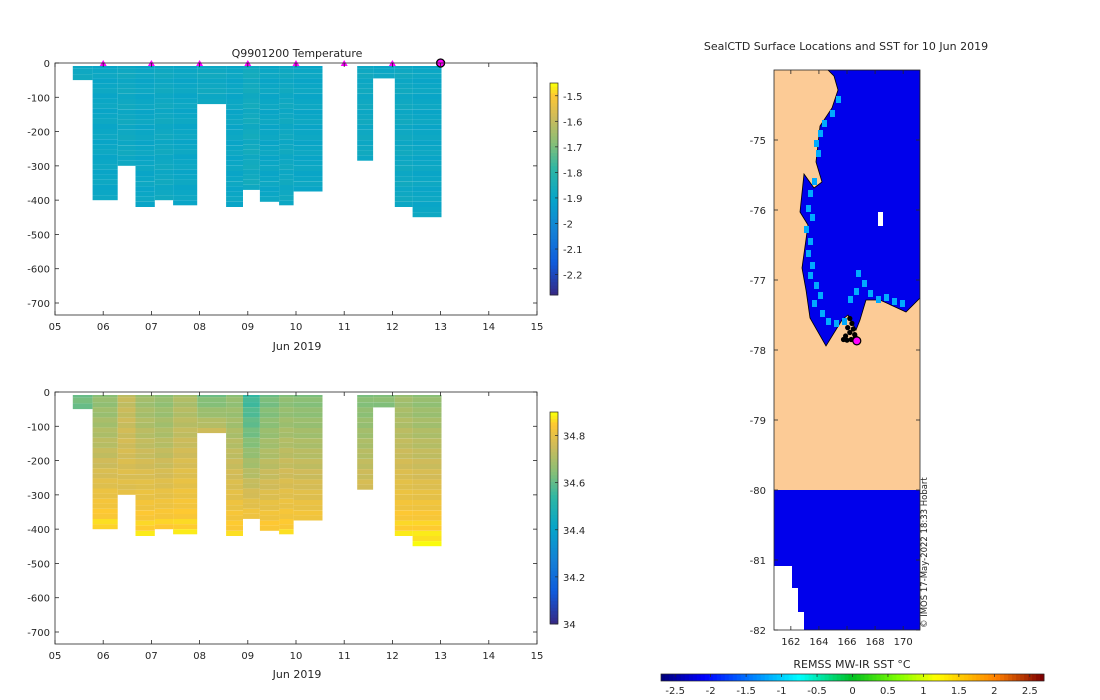 Image resolution: width=1100 pixels, height=700 pixels. What do you see at coordinates (818, 642) in the screenshot?
I see `map-x-tick-label: 164` at bounding box center [818, 642].